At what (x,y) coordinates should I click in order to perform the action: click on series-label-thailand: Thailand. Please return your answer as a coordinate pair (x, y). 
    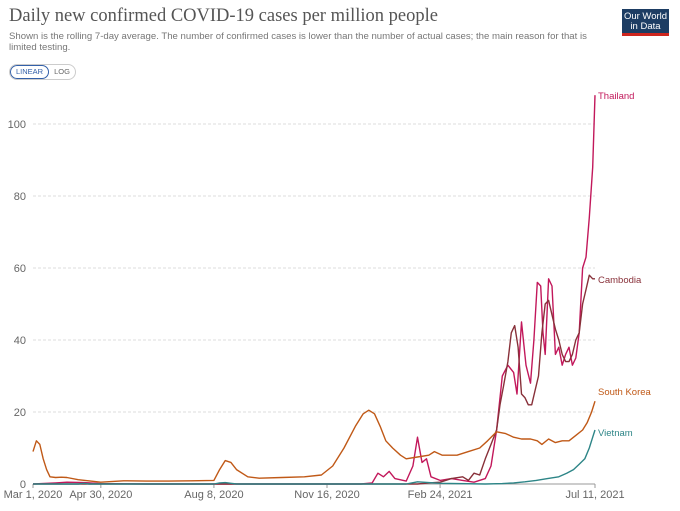
    Looking at the image, I should click on (616, 96).